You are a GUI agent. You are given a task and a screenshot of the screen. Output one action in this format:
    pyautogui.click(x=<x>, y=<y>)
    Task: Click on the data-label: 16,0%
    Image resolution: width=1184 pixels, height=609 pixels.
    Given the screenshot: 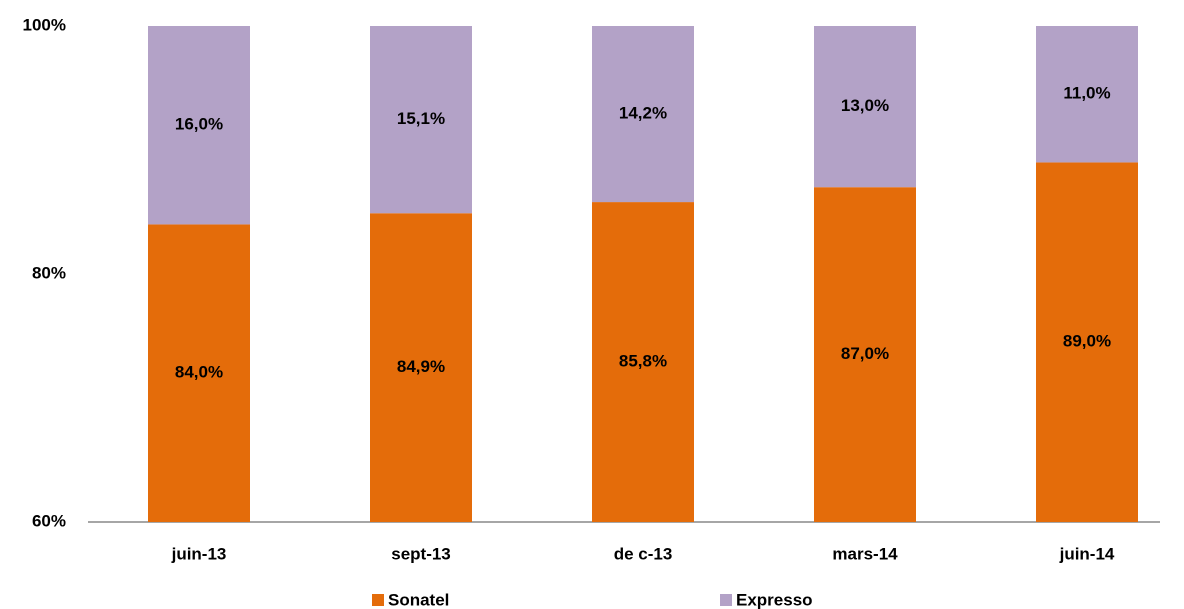 What is the action you would take?
    pyautogui.click(x=199, y=124)
    